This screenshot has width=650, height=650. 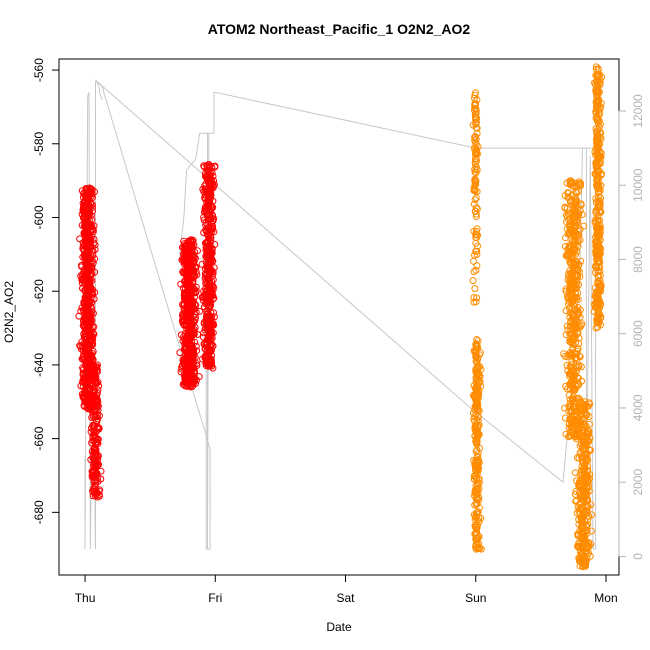 I want to click on y-tick-label: -680, so click(x=39, y=512).